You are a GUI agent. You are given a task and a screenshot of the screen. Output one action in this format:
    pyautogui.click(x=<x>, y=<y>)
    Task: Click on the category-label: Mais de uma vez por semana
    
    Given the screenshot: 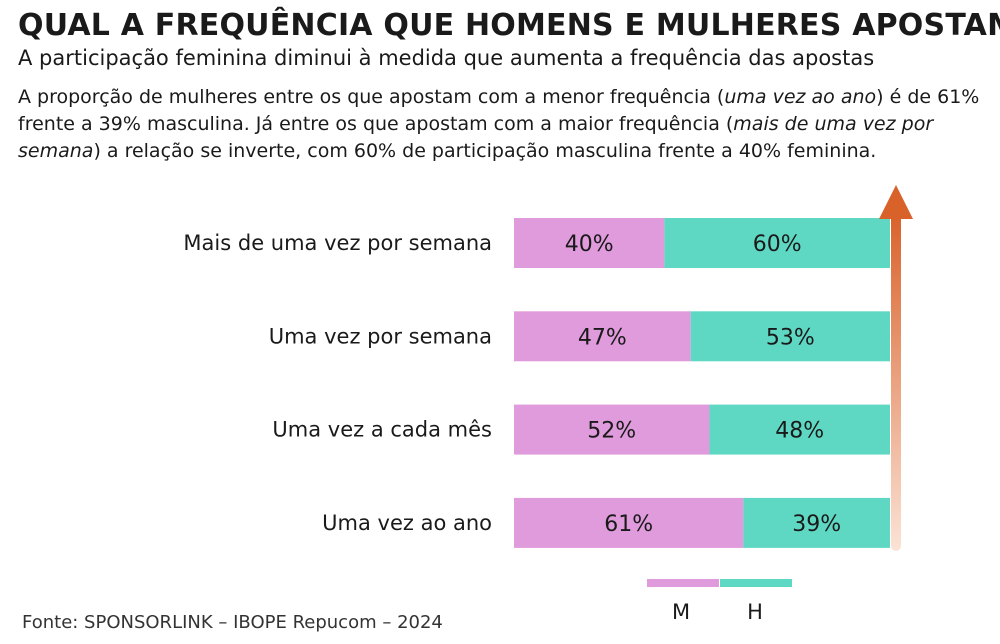 What is the action you would take?
    pyautogui.click(x=337, y=243)
    